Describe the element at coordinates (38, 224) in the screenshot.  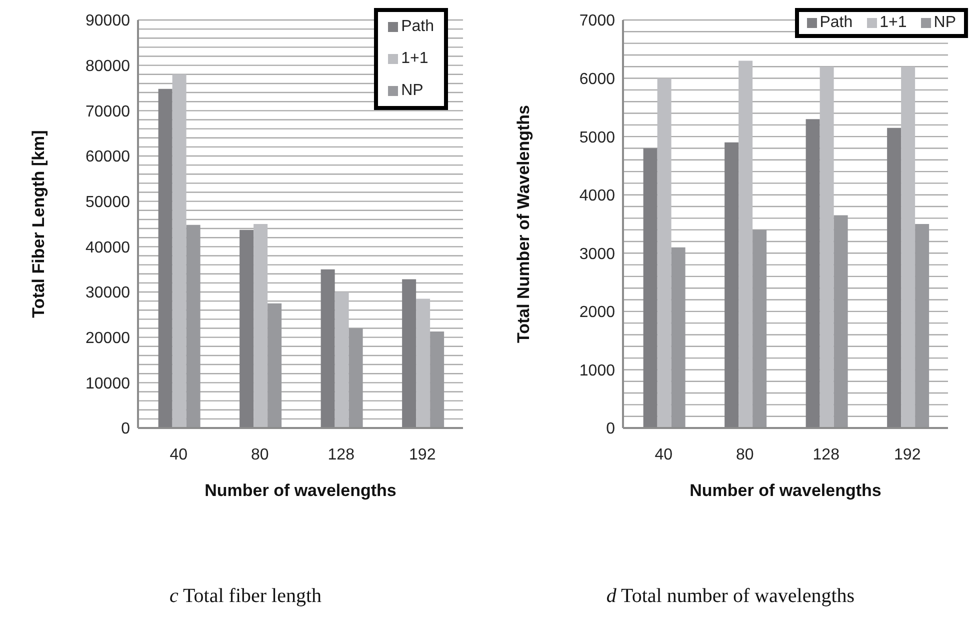
I see `y-axis-title: Total Fiber Length [km]` at that location.